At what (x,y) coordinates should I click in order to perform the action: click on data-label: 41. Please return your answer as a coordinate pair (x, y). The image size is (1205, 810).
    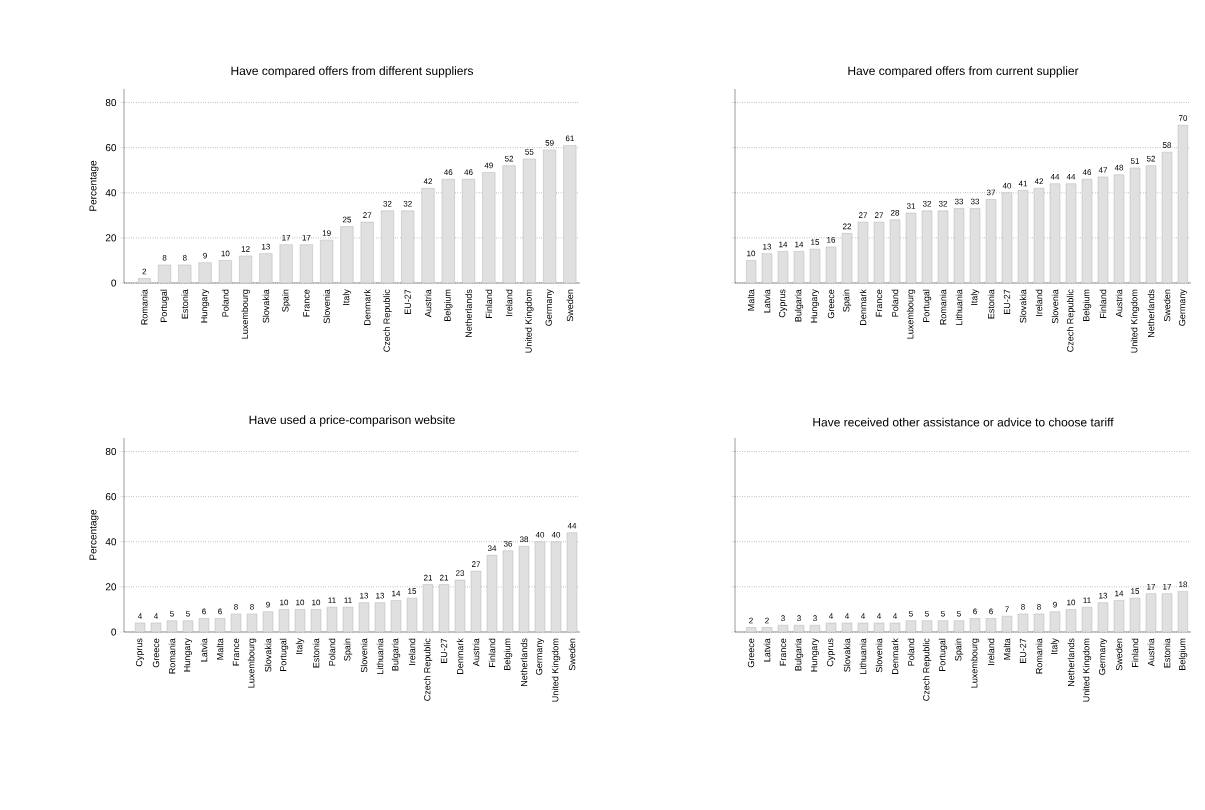
    Looking at the image, I should click on (1023, 183).